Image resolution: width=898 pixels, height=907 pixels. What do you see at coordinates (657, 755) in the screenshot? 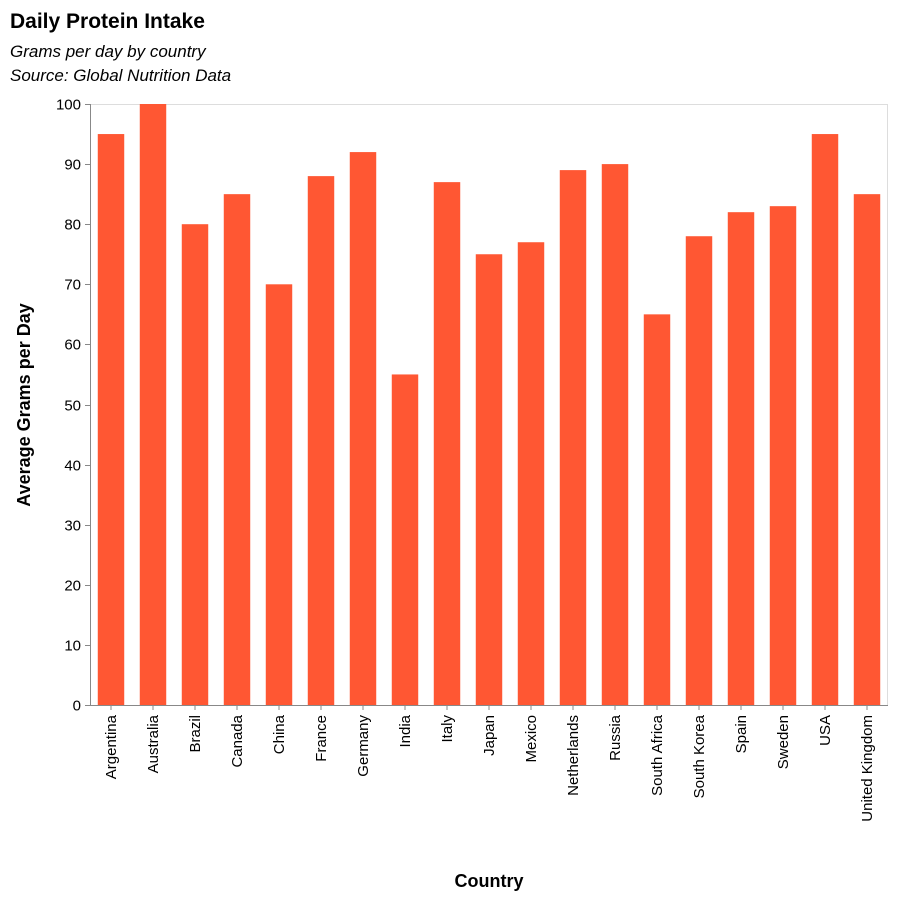
I see `x-tick-label: South Africa` at bounding box center [657, 755].